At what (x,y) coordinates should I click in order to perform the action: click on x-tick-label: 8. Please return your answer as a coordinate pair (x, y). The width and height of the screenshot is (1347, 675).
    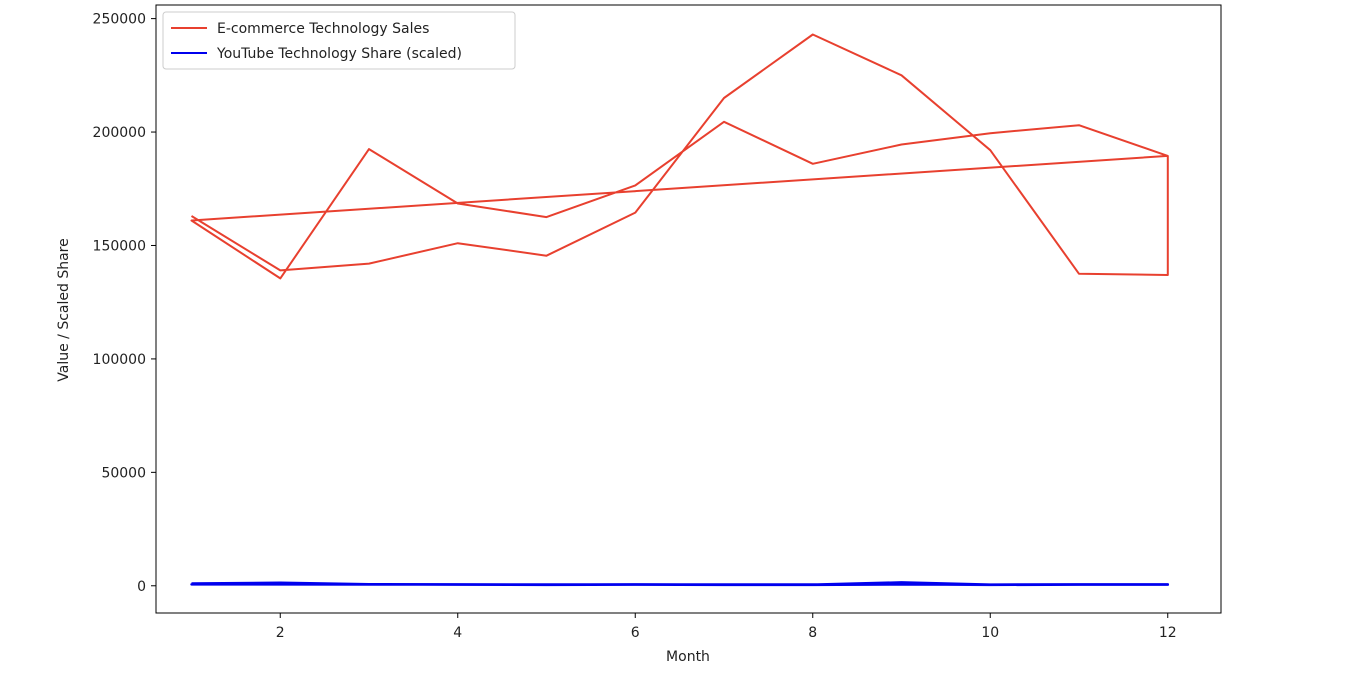
    Looking at the image, I should click on (812, 633).